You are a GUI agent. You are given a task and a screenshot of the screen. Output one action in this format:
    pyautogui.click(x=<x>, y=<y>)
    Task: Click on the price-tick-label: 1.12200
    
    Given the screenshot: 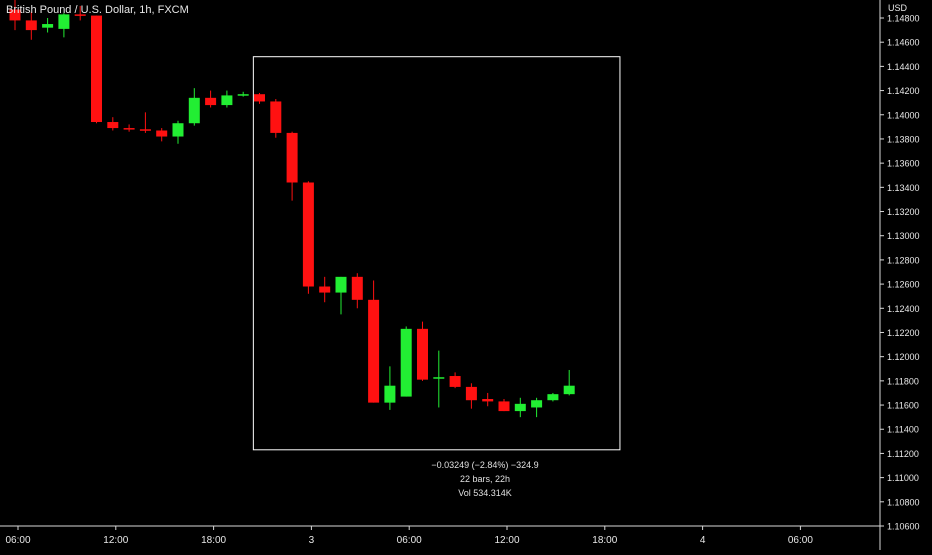 What is the action you would take?
    pyautogui.click(x=903, y=333)
    